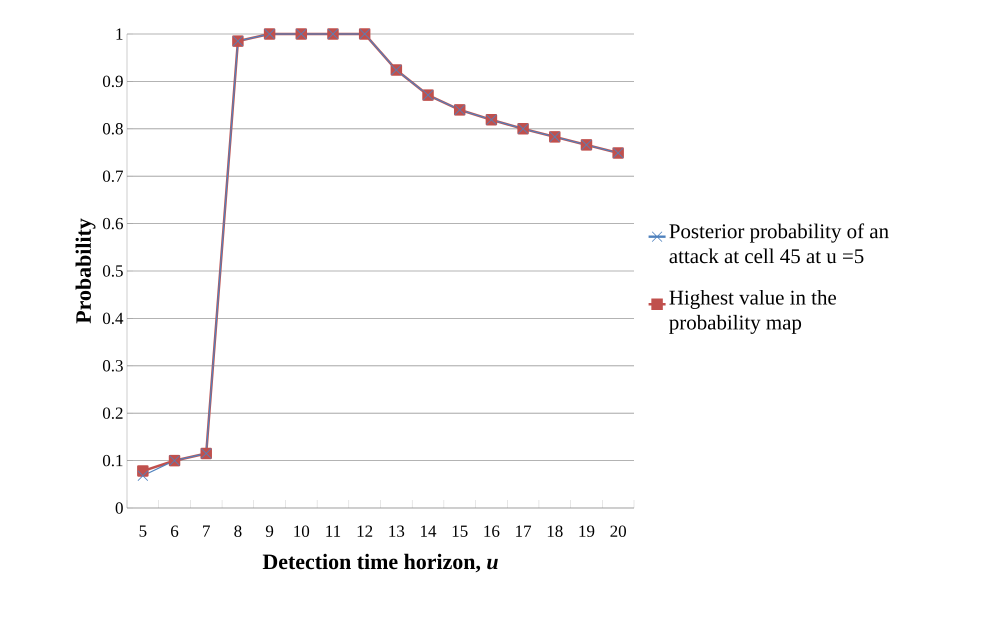 The height and width of the screenshot is (640, 994). I want to click on x-tick-label: 14, so click(428, 531).